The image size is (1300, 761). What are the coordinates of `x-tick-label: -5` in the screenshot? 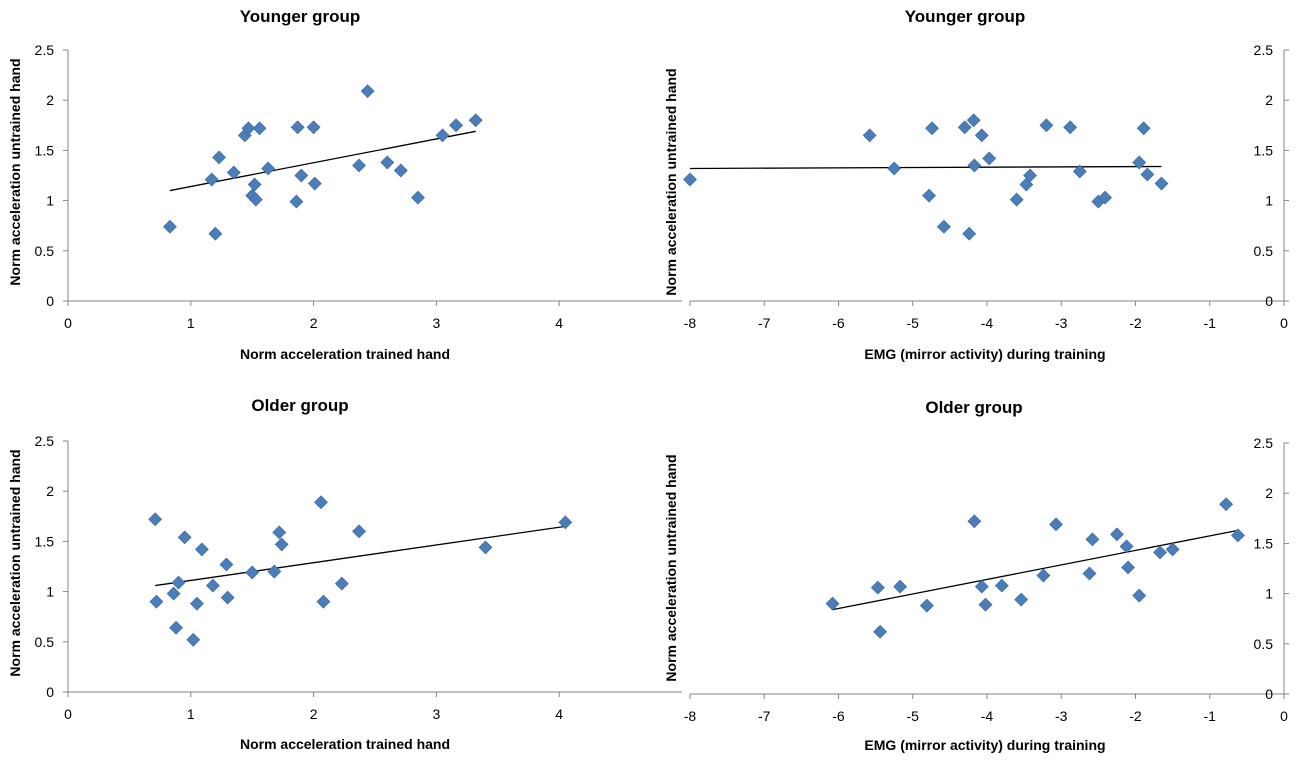 It's located at (913, 323).